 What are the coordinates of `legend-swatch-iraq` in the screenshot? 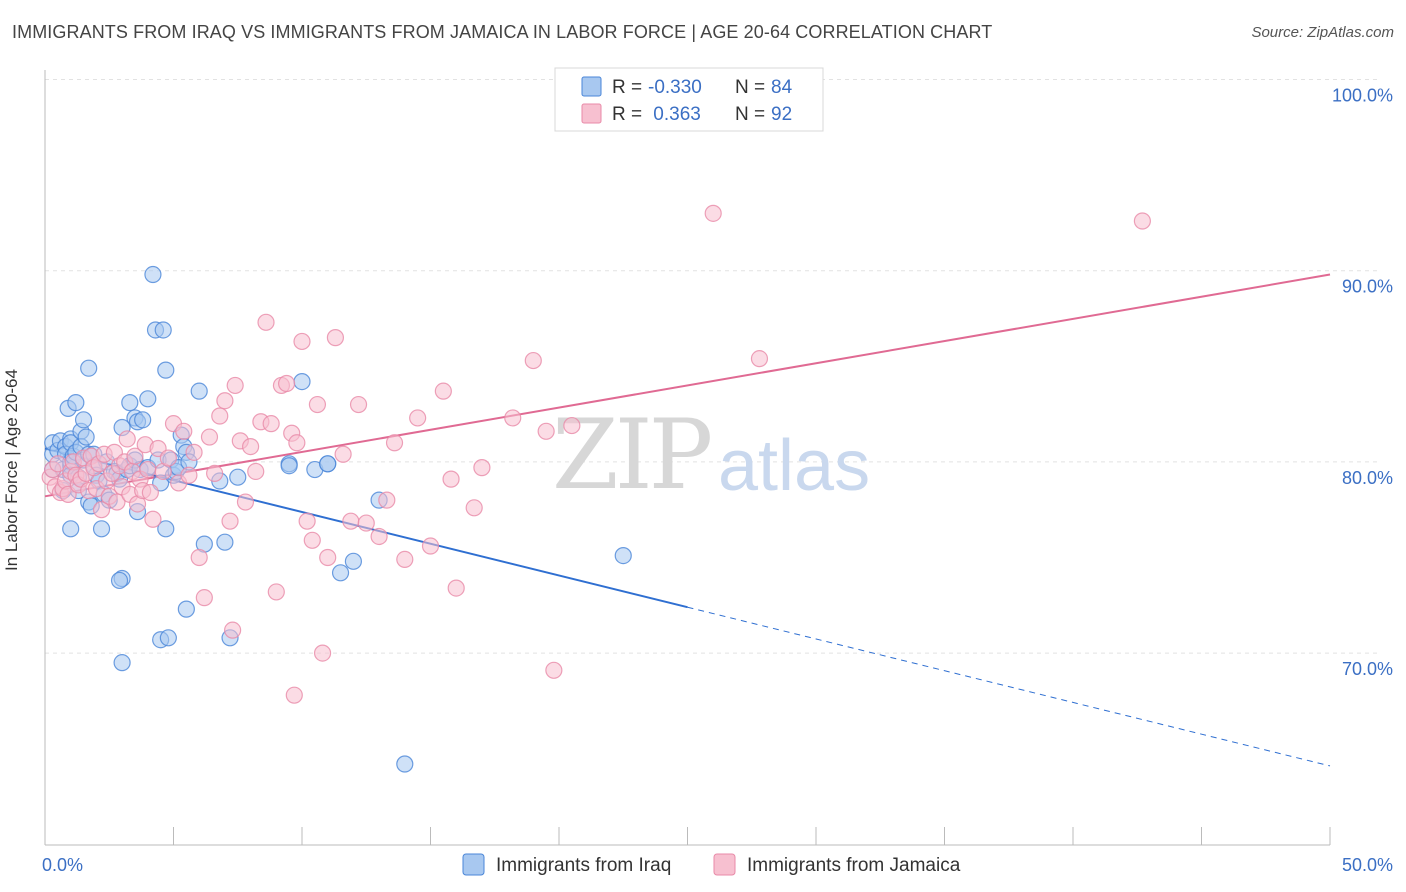 It's located at (591, 86).